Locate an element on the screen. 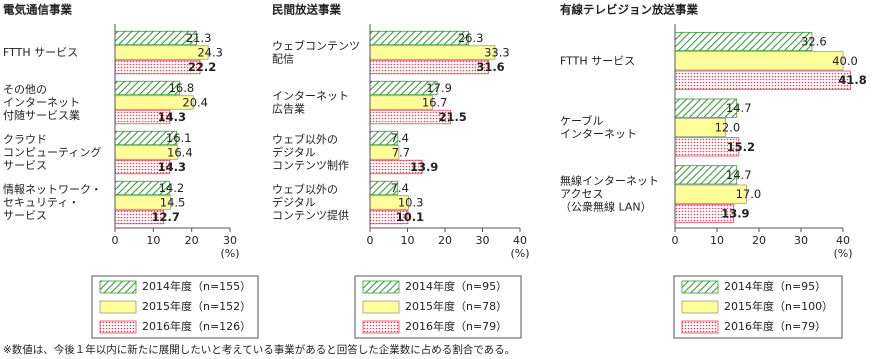 This screenshot has height=359, width=883. category-label: 無線インターネットアクセス（公衆無線 LAN） is located at coordinates (609, 194).